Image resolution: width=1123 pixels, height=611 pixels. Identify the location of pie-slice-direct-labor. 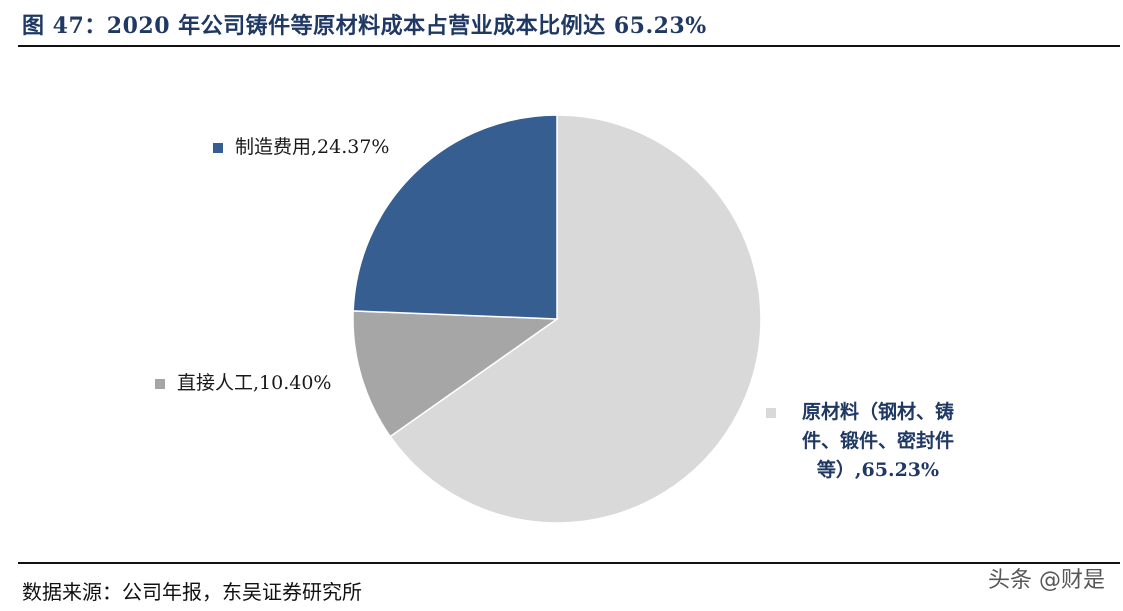
(456, 374).